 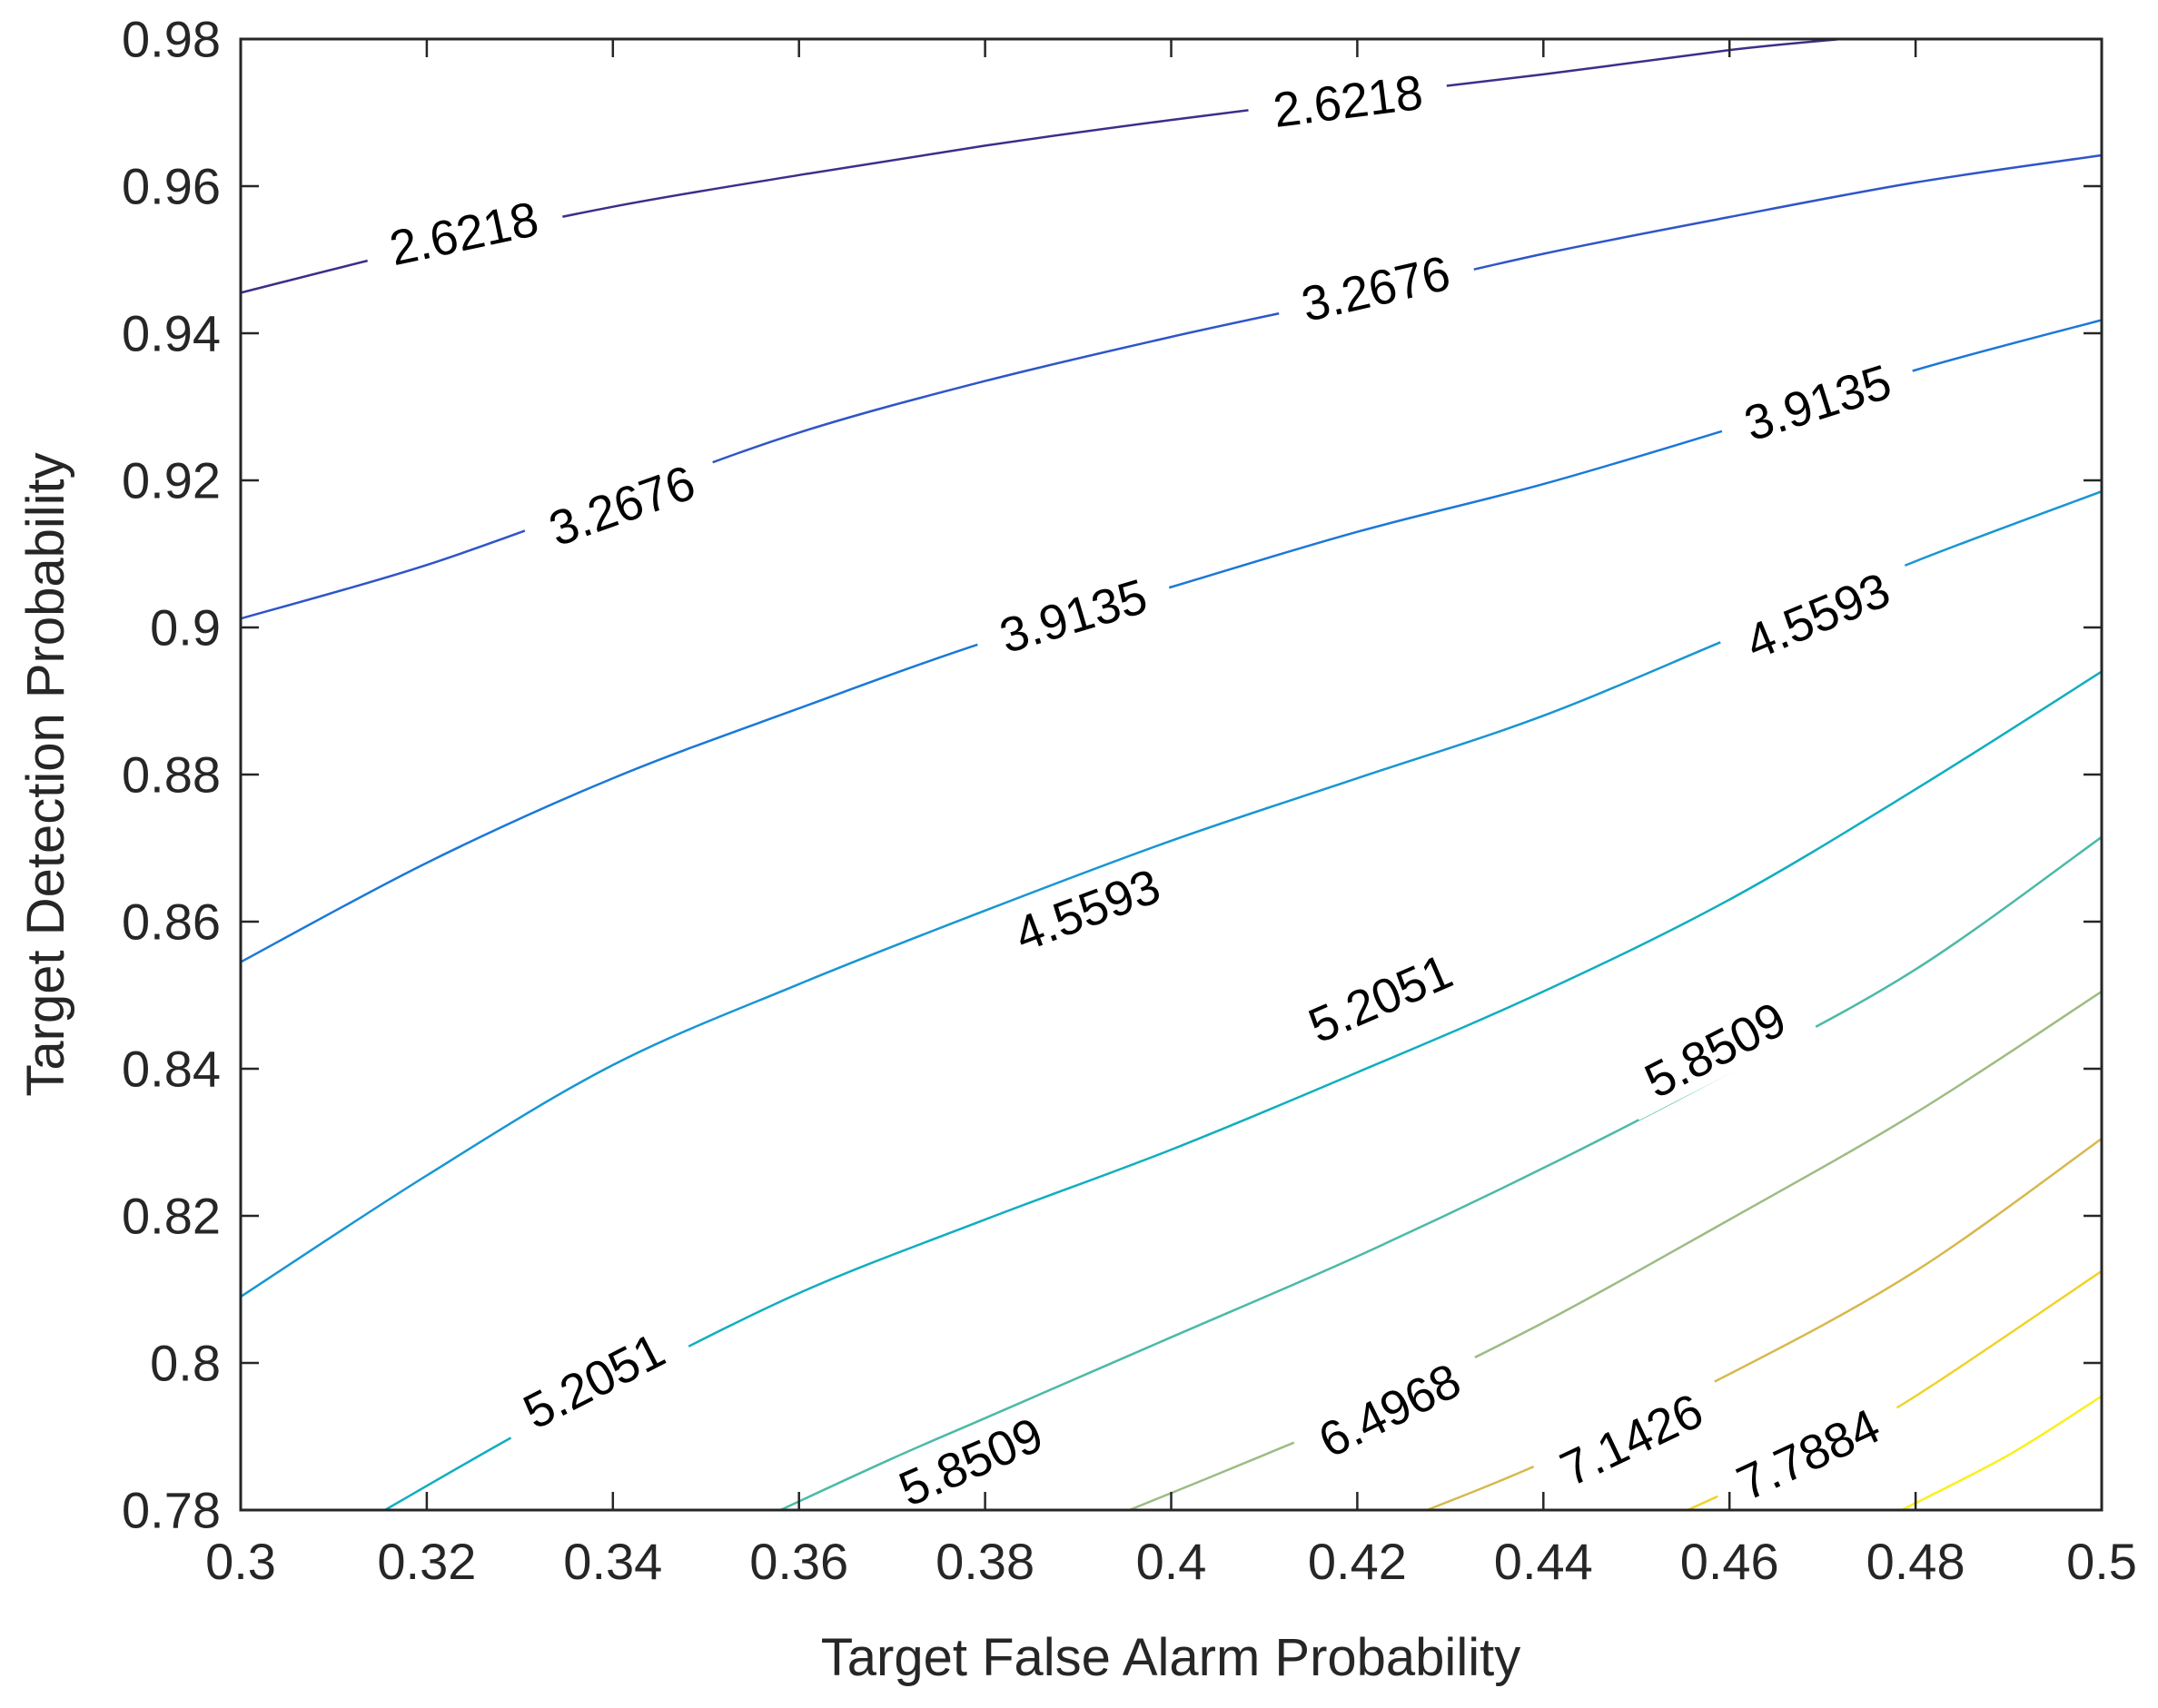 I want to click on x-tick-label: 0.32, so click(x=426, y=1561).